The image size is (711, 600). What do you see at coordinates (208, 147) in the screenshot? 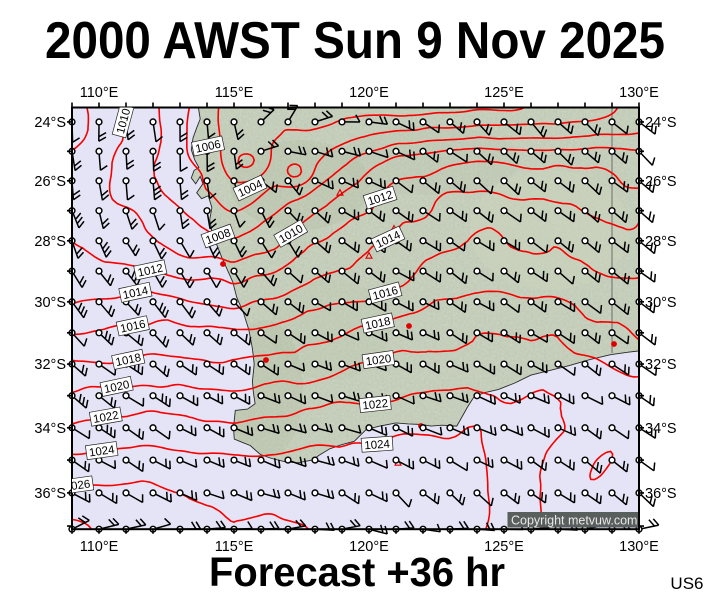
I see `svg-text: 1006` at bounding box center [208, 147].